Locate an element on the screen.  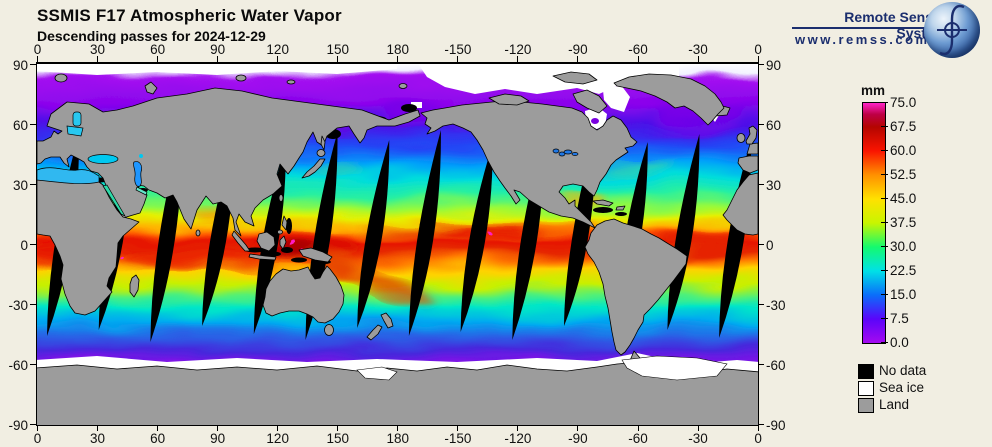
land-uk is located at coordinates (751, 135).